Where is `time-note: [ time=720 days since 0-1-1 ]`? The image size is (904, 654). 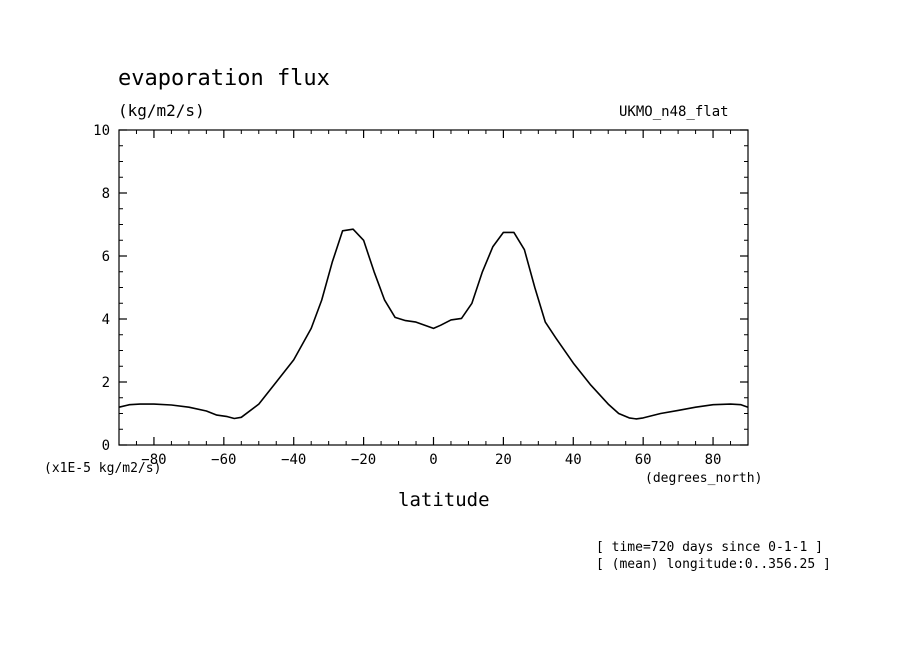
time-note: [ time=720 days since 0-1-1 ] is located at coordinates (709, 547).